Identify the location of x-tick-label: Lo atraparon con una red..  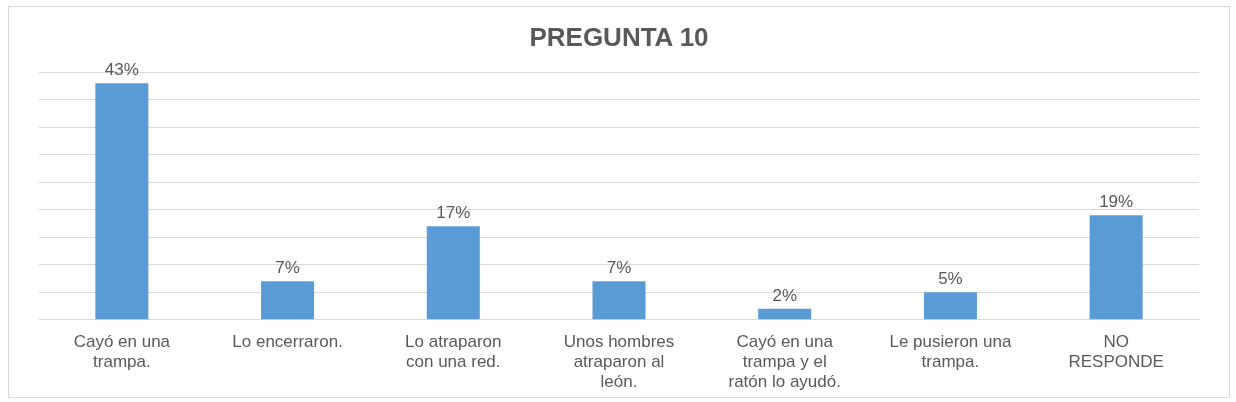
(453, 351).